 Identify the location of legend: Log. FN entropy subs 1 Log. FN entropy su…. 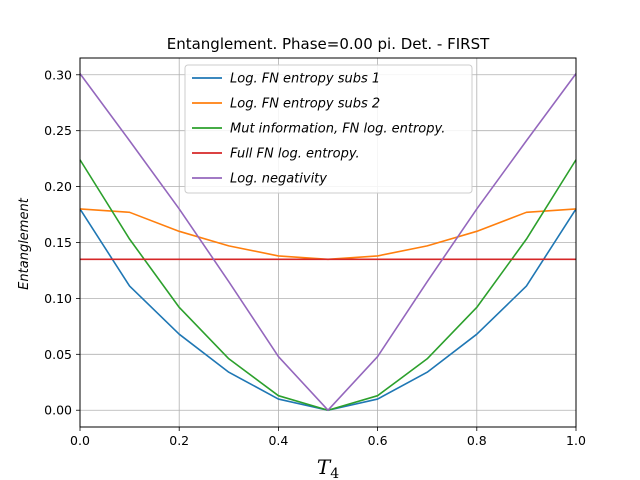
(328, 129).